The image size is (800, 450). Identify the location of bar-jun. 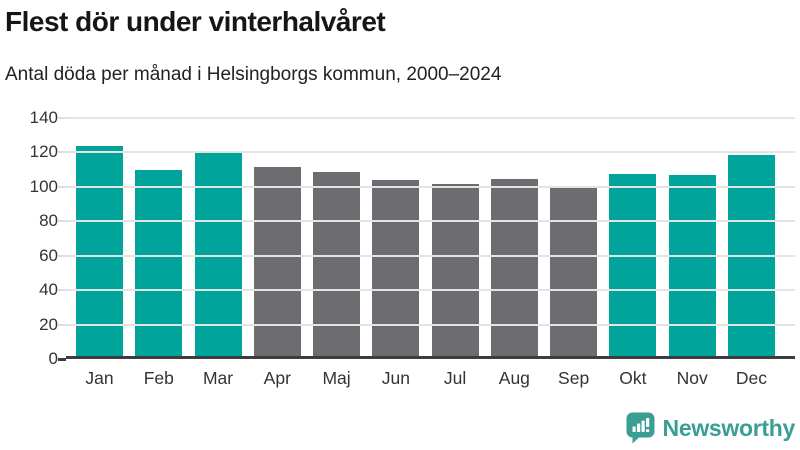
(396, 268).